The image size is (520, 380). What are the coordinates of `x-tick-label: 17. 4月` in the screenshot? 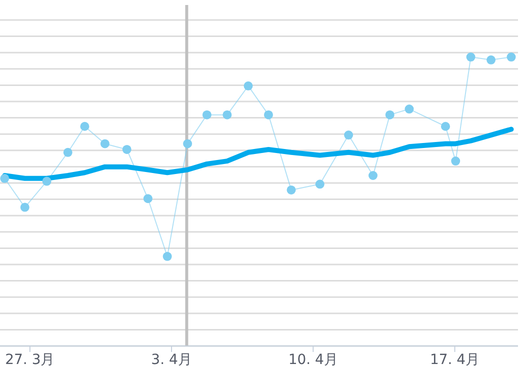 It's located at (455, 360).